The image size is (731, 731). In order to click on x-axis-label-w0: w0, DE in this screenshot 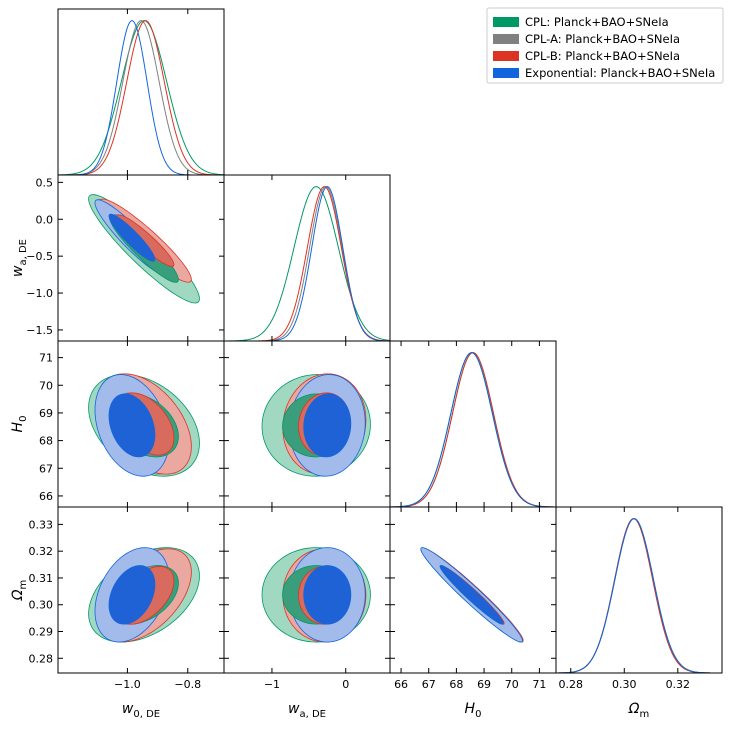, I will do `click(141, 710)`.